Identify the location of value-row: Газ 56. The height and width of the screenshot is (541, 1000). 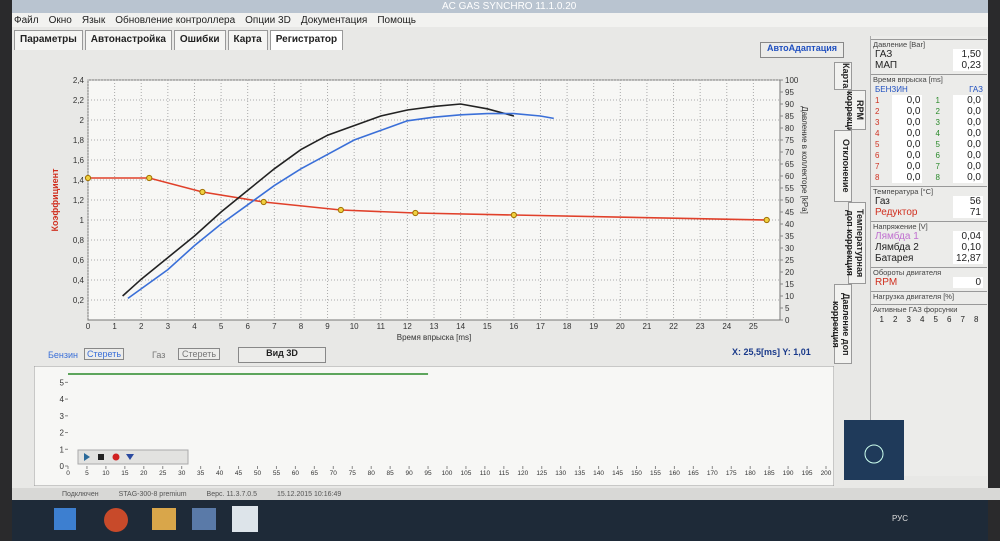
(929, 201).